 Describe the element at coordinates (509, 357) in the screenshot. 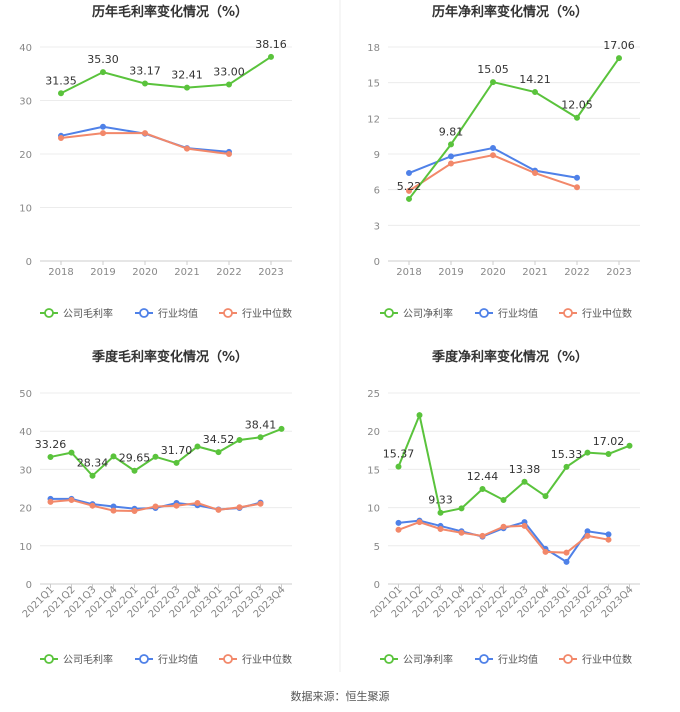

I see `chart-title: 季度净利率变化情况（%）` at that location.